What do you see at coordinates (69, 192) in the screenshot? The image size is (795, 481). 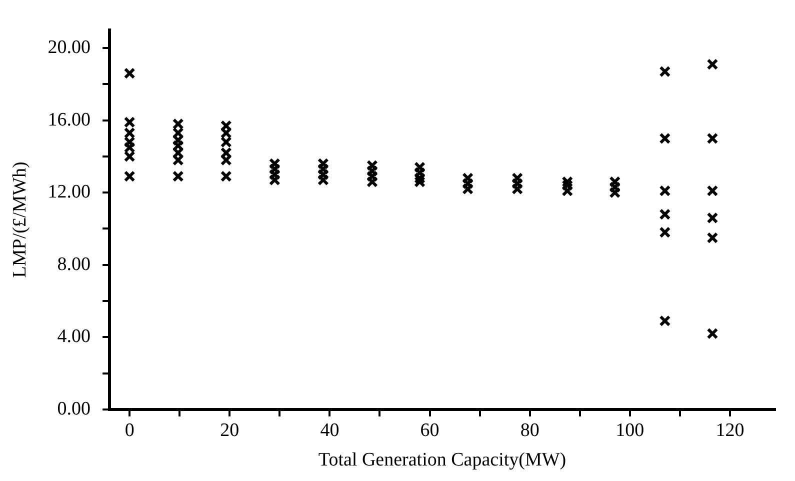 I see `y-tick-label: 12.00` at bounding box center [69, 192].